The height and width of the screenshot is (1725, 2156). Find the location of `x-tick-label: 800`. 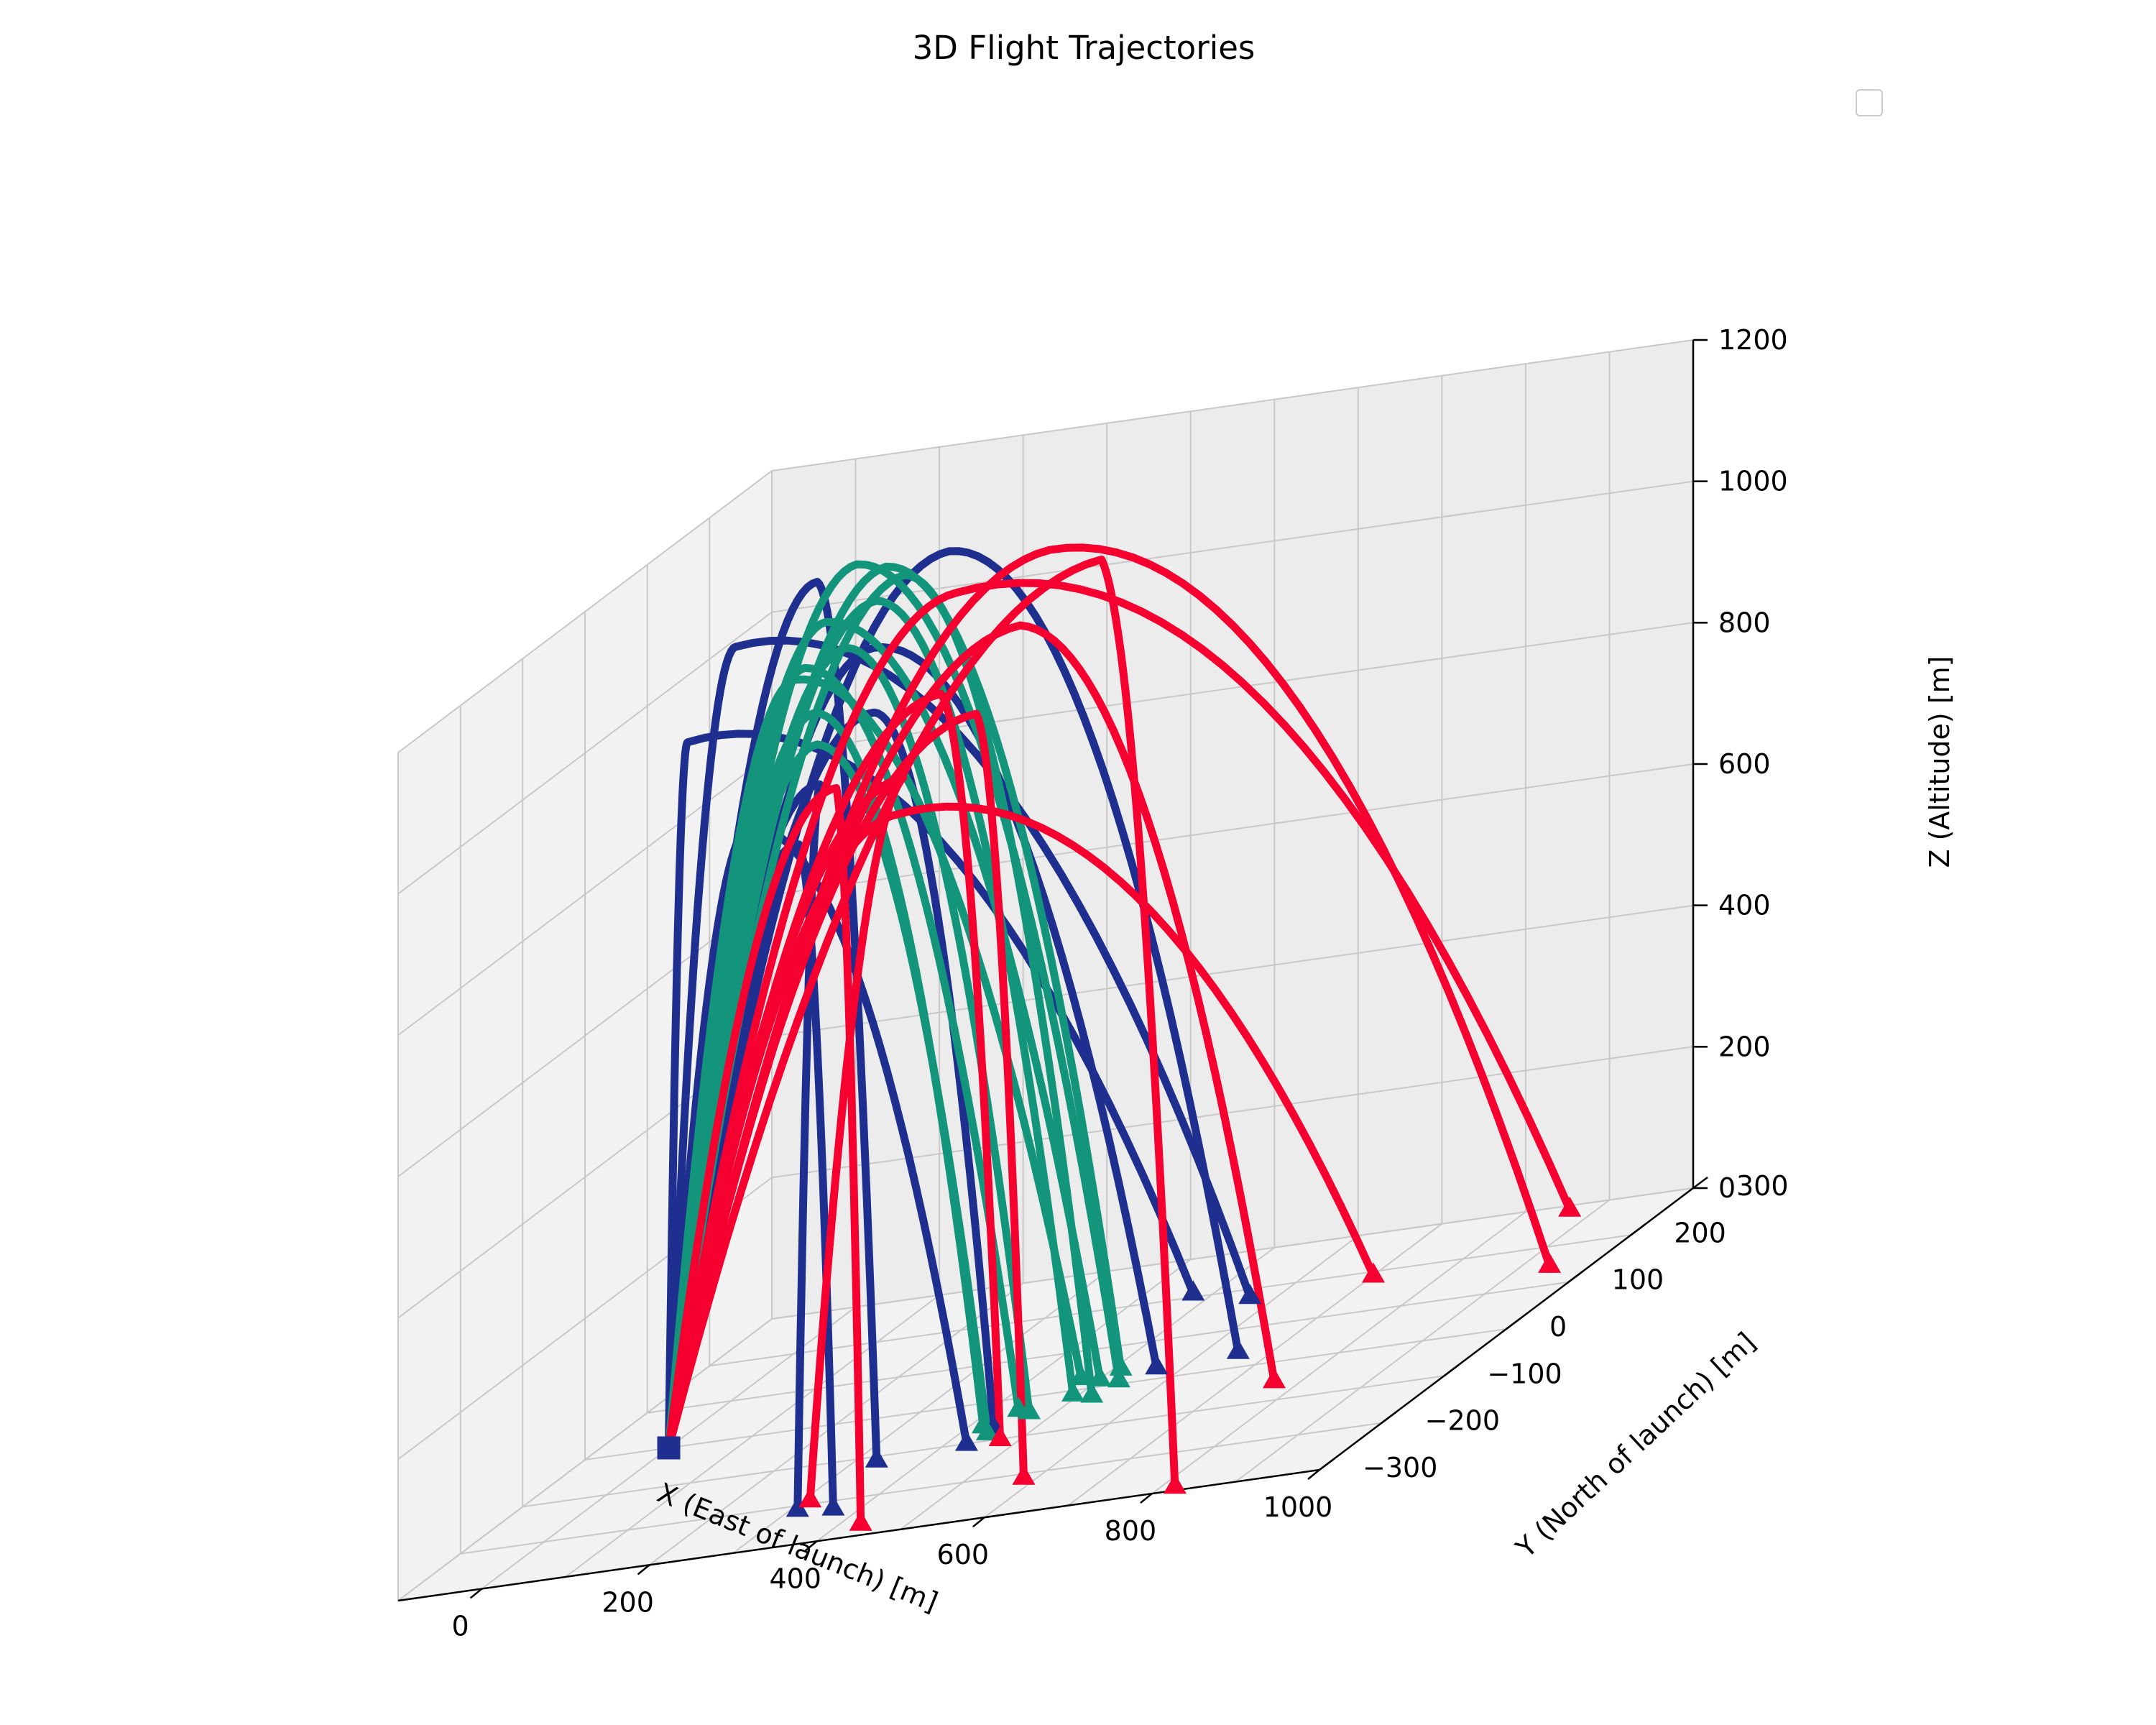

x-tick-label: 800 is located at coordinates (1131, 1531).